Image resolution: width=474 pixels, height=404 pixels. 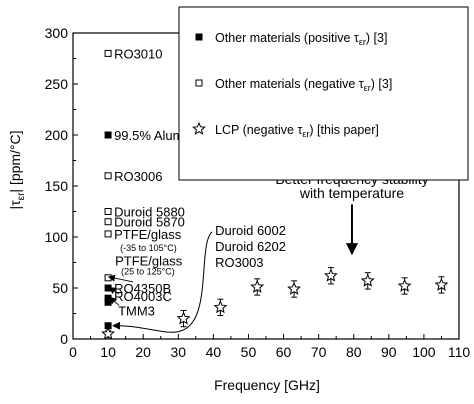 What do you see at coordinates (424, 352) in the screenshot?
I see `x-tick-label: 100` at bounding box center [424, 352].